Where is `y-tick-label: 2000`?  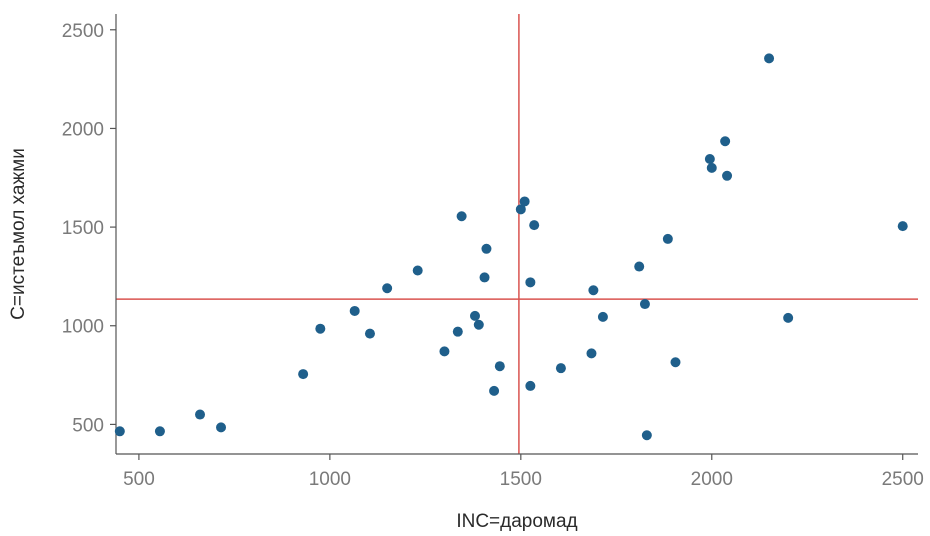
y-tick-label: 2000 is located at coordinates (83, 129).